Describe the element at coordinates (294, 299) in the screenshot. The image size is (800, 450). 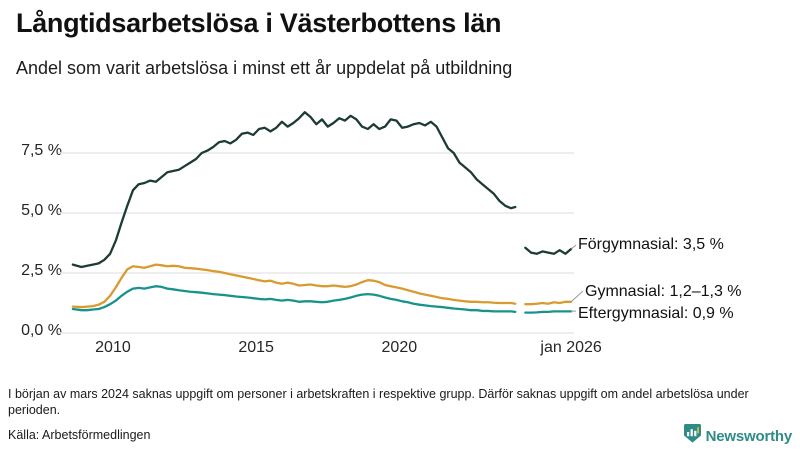
I see `series-line-eftergymnasial` at that location.